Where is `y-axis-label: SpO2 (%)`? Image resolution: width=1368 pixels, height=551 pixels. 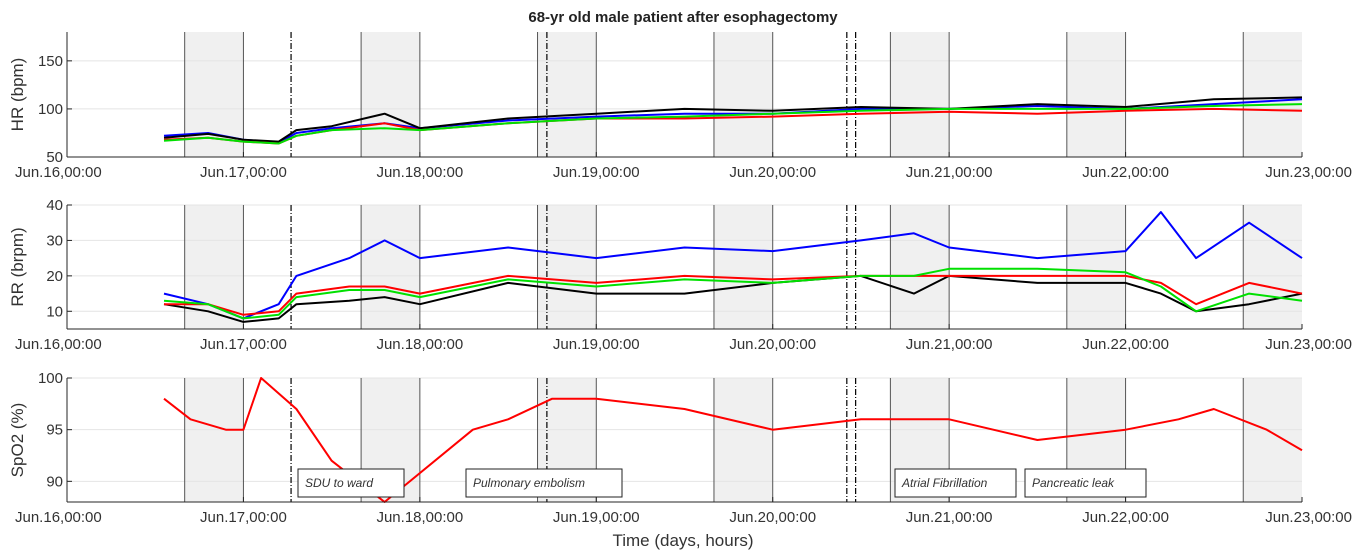 y-axis-label: SpO2 (%) is located at coordinates (17, 440).